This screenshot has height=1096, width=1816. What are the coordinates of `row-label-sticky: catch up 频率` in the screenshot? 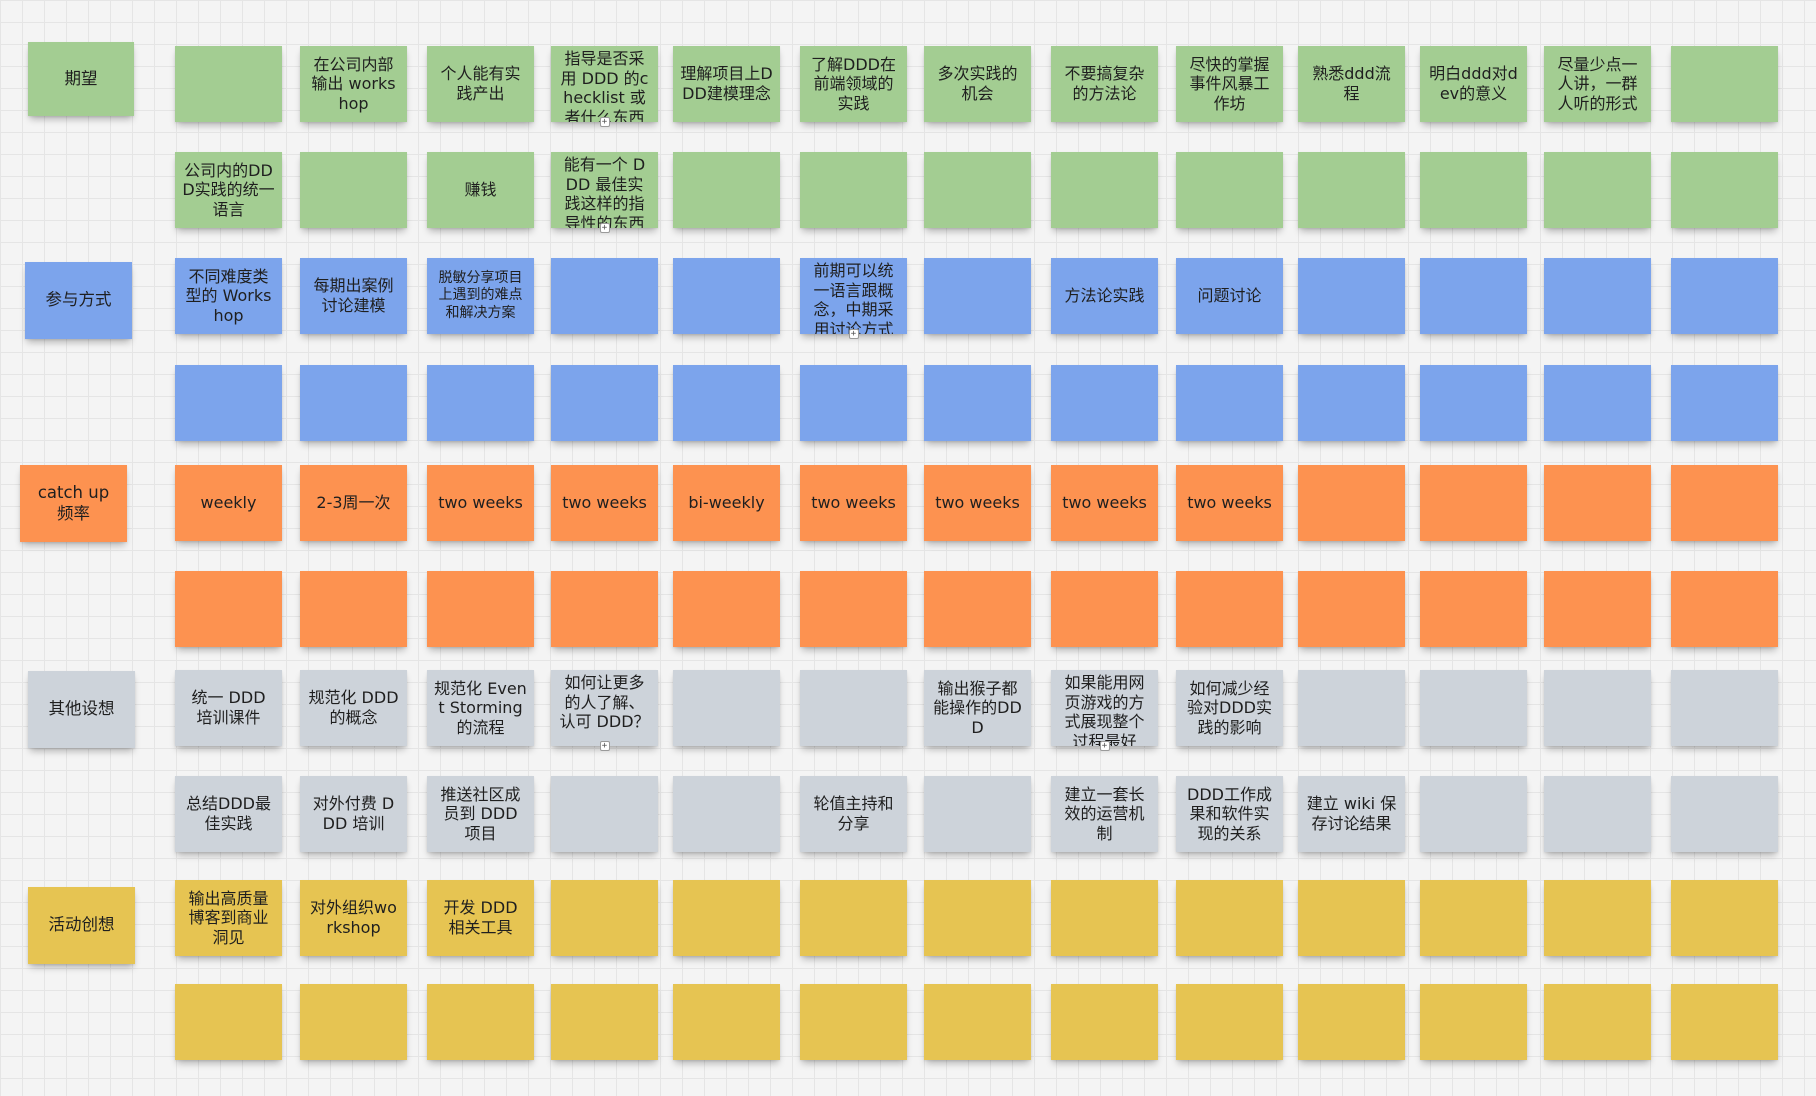 It's located at (73, 503).